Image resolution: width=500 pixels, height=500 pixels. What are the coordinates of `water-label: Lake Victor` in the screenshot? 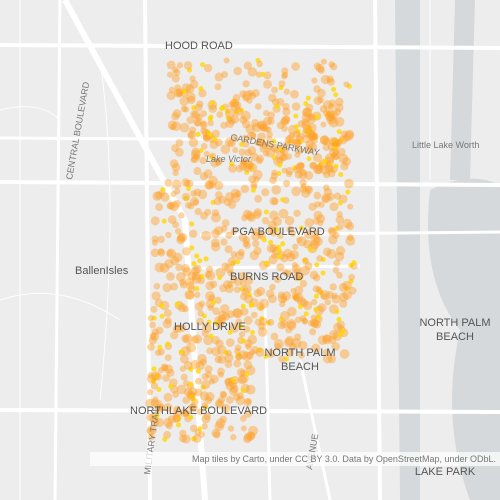 It's located at (229, 159).